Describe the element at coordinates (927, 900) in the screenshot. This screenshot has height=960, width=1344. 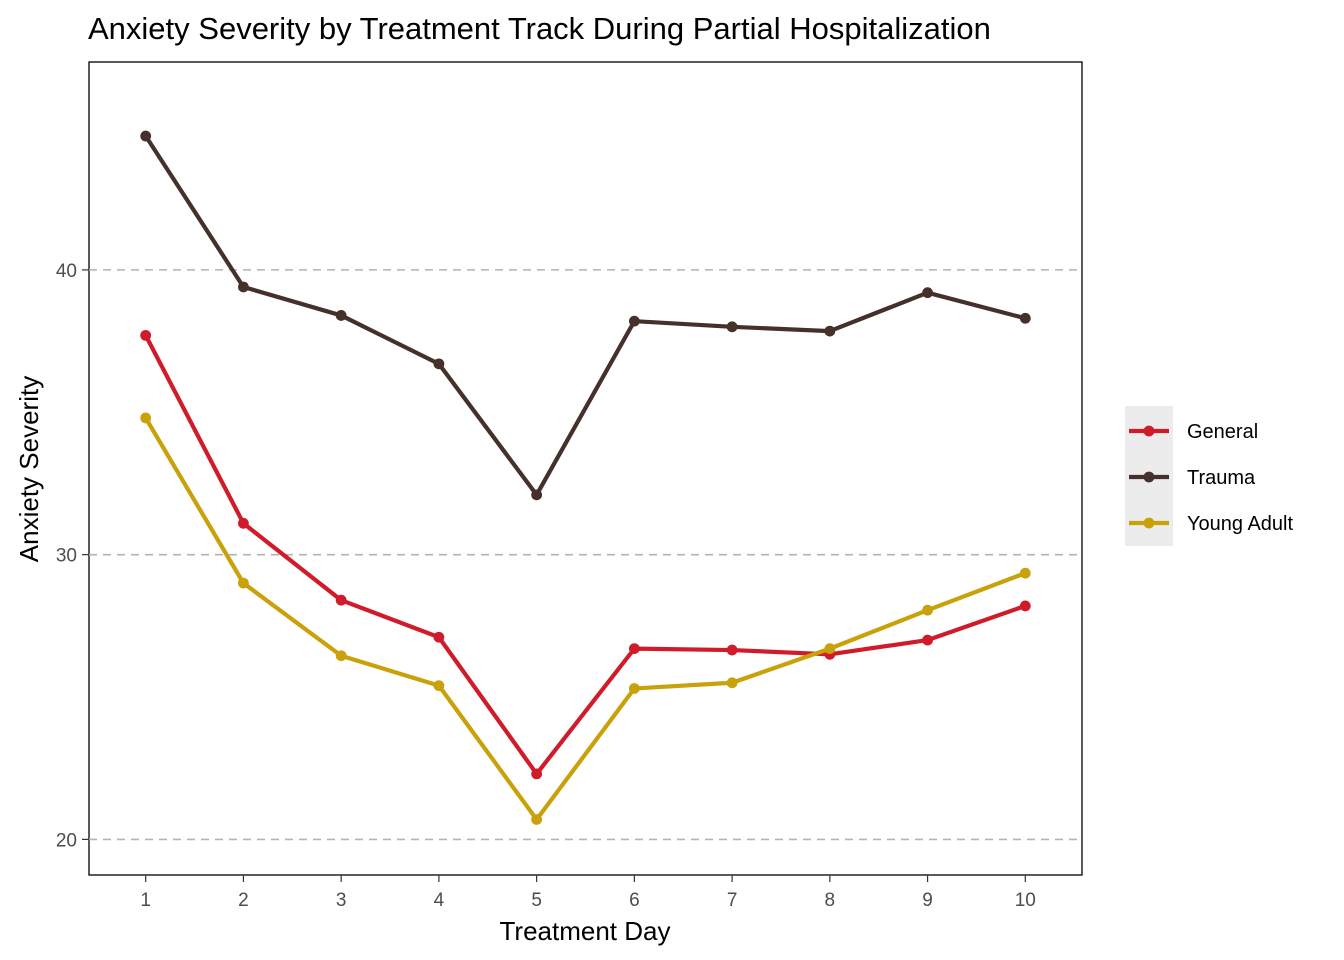
I see `x-tick-label: 9` at that location.